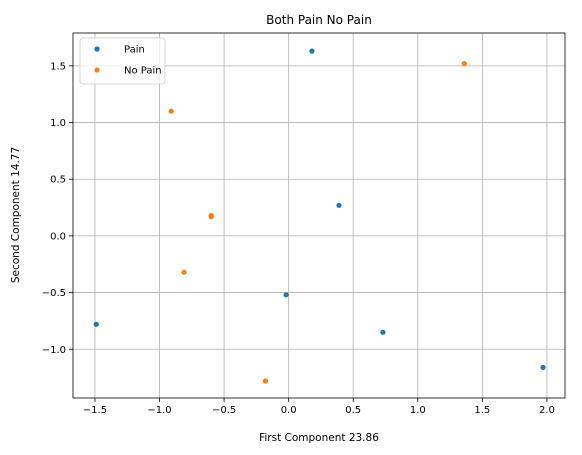 The height and width of the screenshot is (455, 582). I want to click on x-tick-label: −1.0, so click(159, 410).